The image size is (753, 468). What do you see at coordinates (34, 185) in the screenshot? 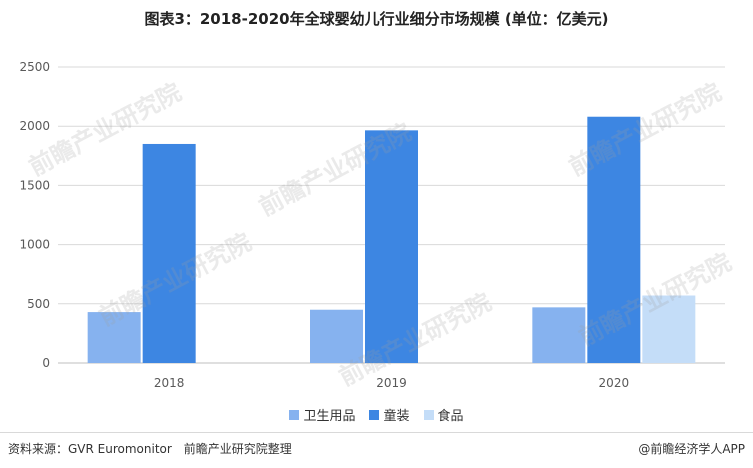
I see `y-tick-label: 1500` at bounding box center [34, 185].